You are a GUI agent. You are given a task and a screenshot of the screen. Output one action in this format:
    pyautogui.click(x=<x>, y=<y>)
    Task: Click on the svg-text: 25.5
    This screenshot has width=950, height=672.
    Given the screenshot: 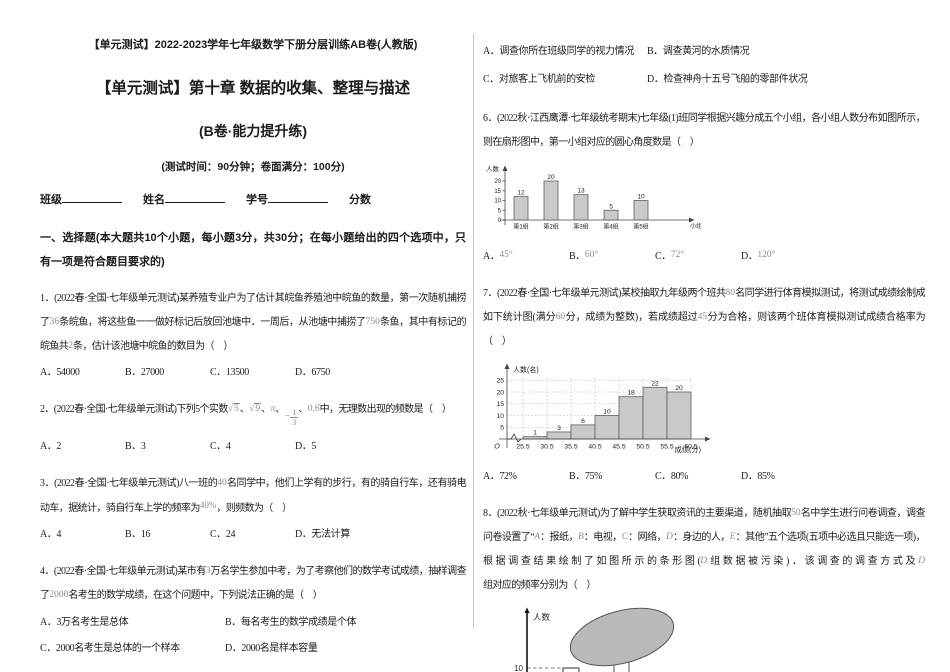 What is the action you would take?
    pyautogui.click(x=522, y=447)
    